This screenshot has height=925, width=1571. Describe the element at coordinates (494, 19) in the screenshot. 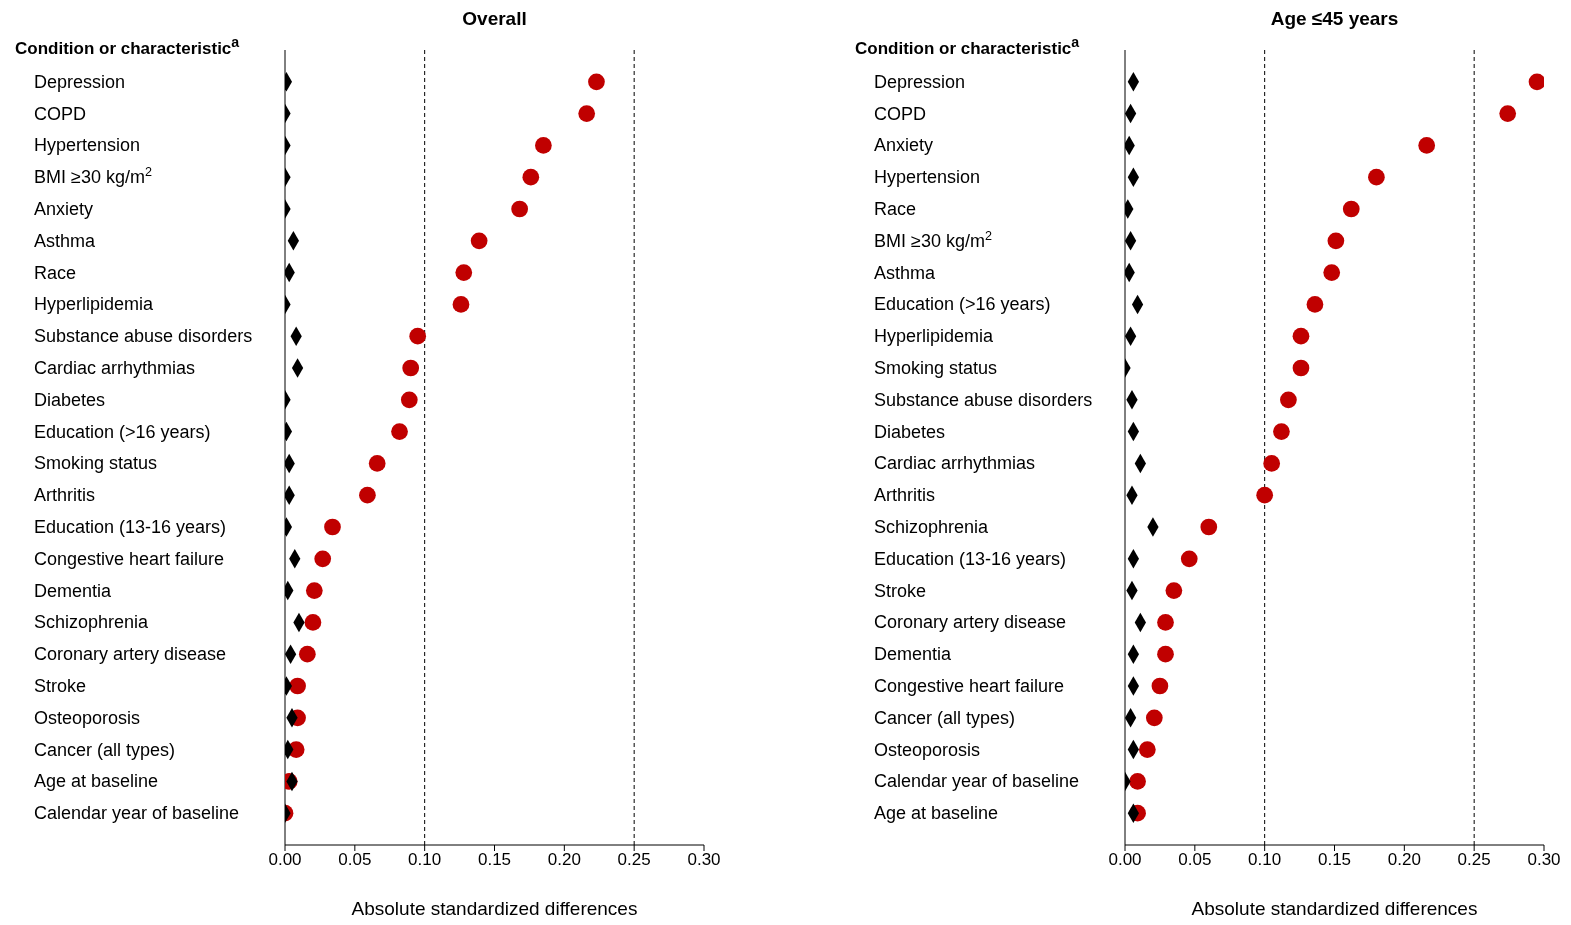

I see `chart-title: Overall` at that location.